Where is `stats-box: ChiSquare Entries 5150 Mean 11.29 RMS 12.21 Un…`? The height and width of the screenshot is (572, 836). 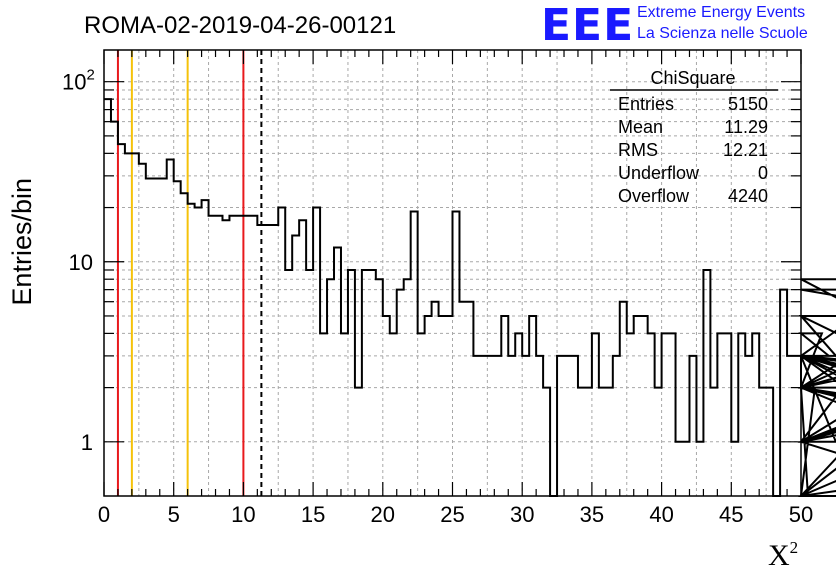 stats-box: ChiSquare Entries 5150 Mean 11.29 RMS 12.21 Un… is located at coordinates (694, 137).